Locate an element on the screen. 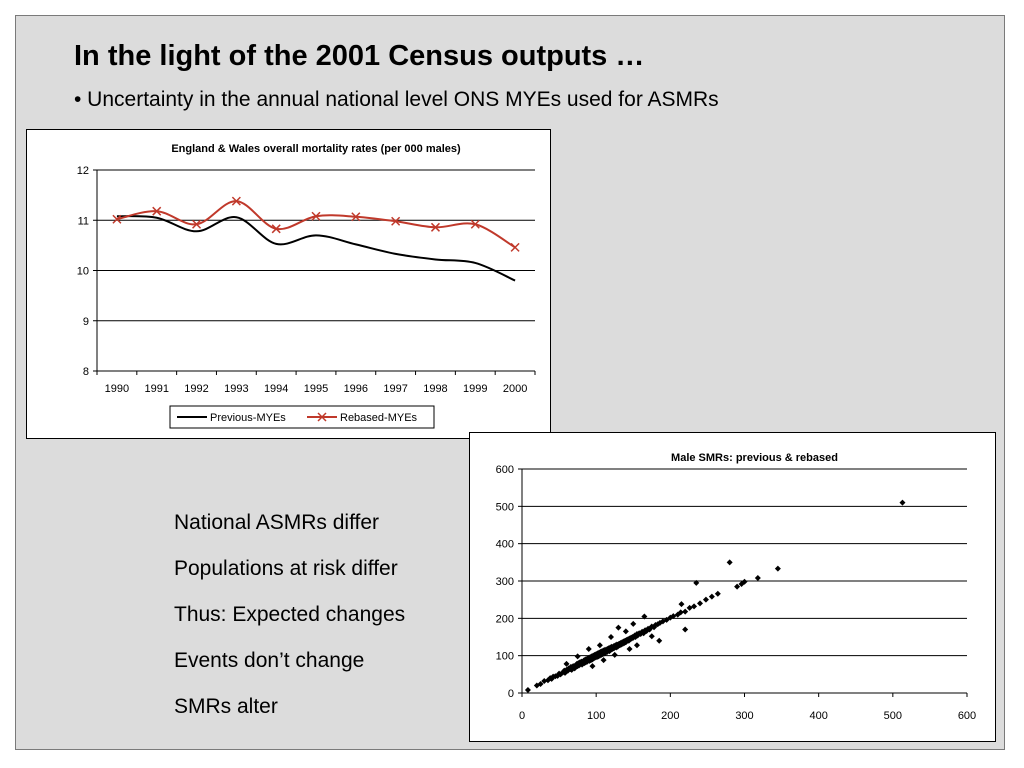 This screenshot has width=1024, height=768. key-point: National ASMRs differ is located at coordinates (277, 522).